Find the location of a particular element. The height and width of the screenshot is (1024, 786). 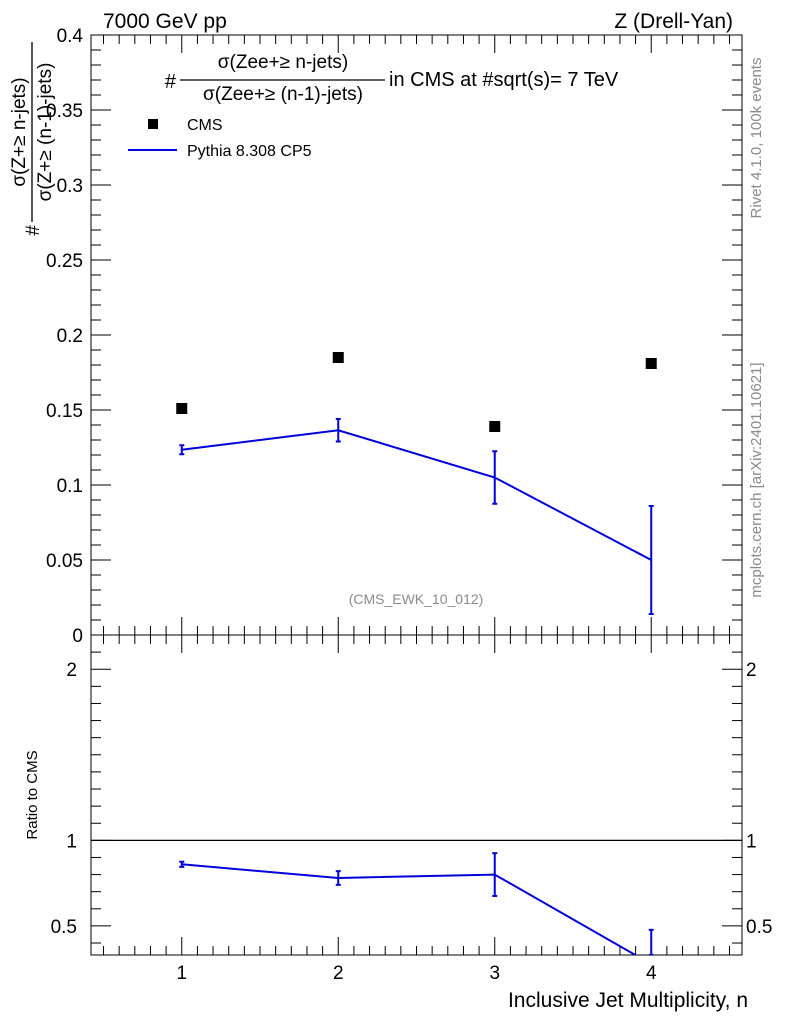

ratio-data is located at coordinates (416, 897).